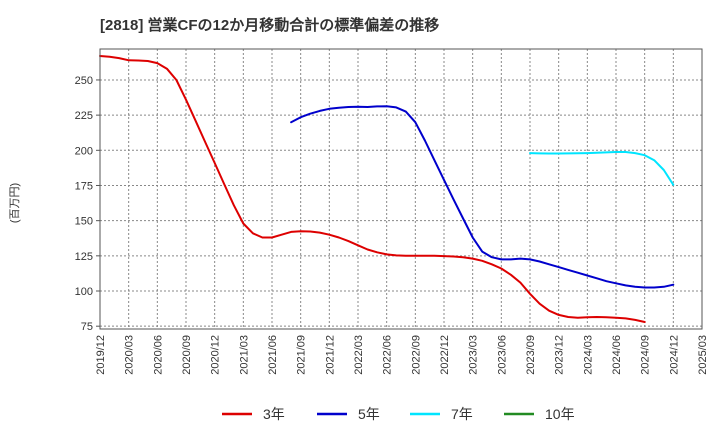 This screenshot has height=440, width=720. I want to click on x-tick-label: 2022/03, so click(359, 355).